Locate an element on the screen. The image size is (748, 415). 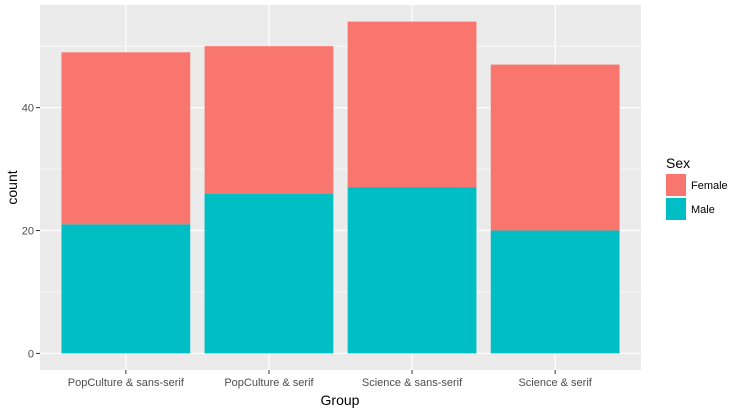
legend-items: Female Male is located at coordinates (697, 197).